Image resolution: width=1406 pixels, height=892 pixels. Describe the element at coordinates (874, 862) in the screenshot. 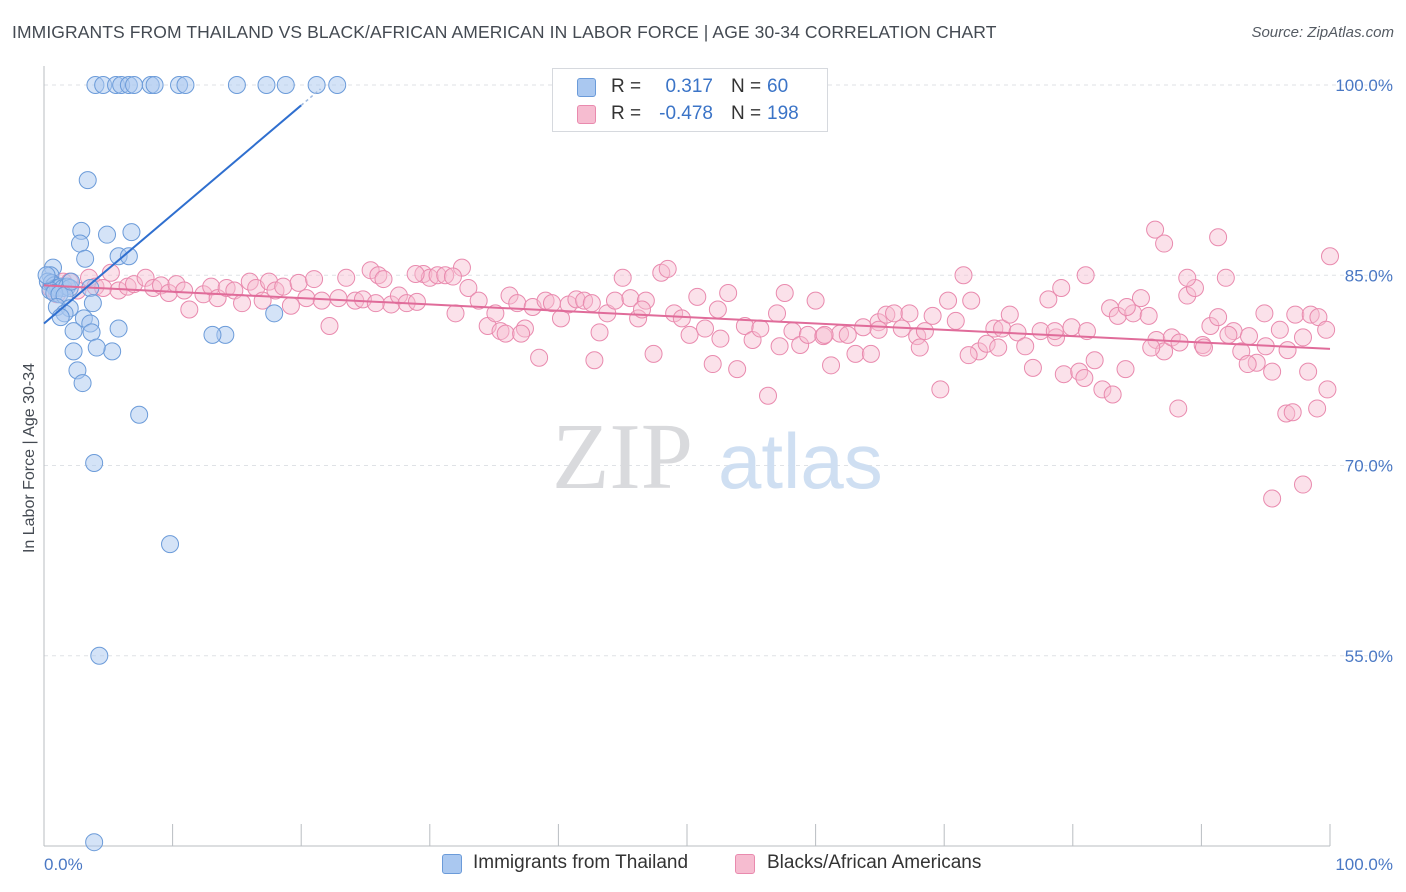

I see `legend-label-black: Blacks/African Americans` at that location.